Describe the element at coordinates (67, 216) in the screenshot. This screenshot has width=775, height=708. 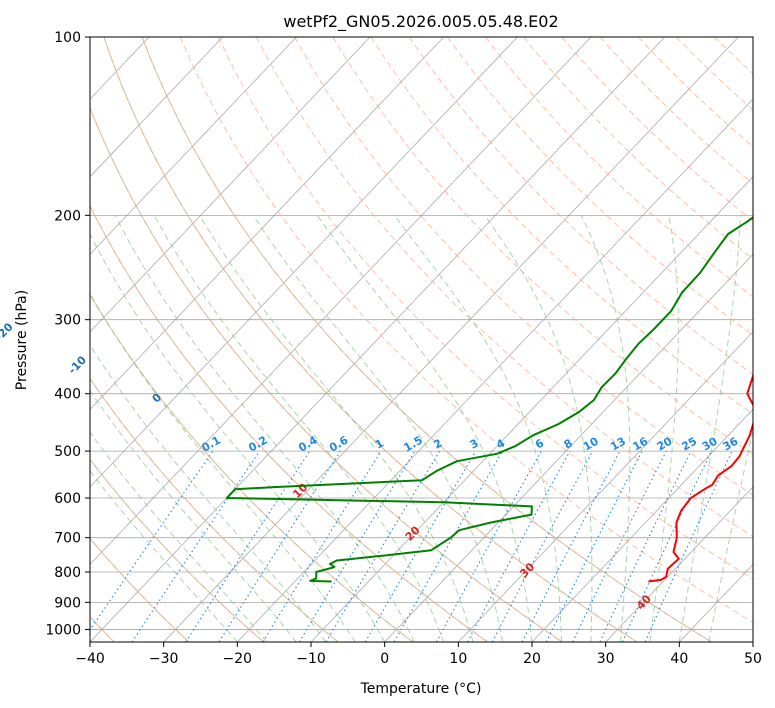
I see `y-tick-label: 200` at that location.